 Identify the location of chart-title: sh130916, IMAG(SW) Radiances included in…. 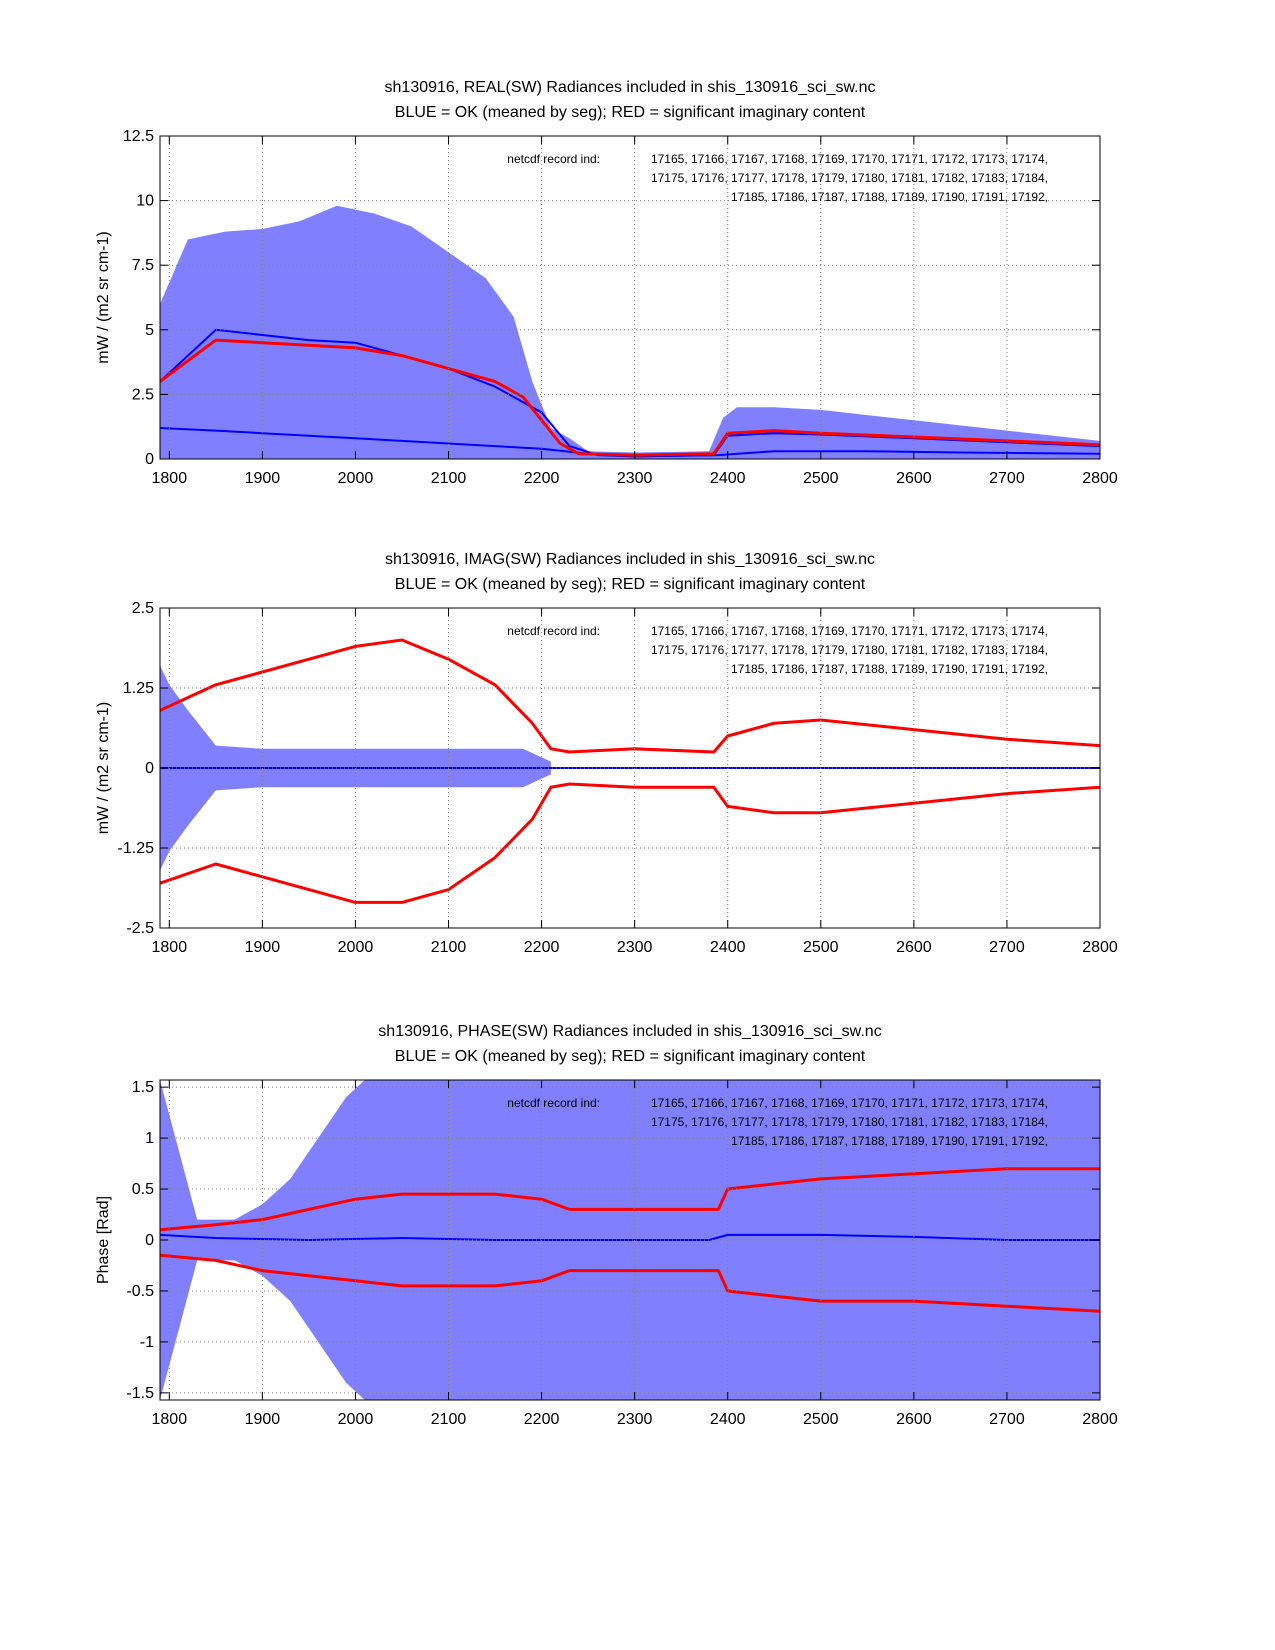
(630, 559).